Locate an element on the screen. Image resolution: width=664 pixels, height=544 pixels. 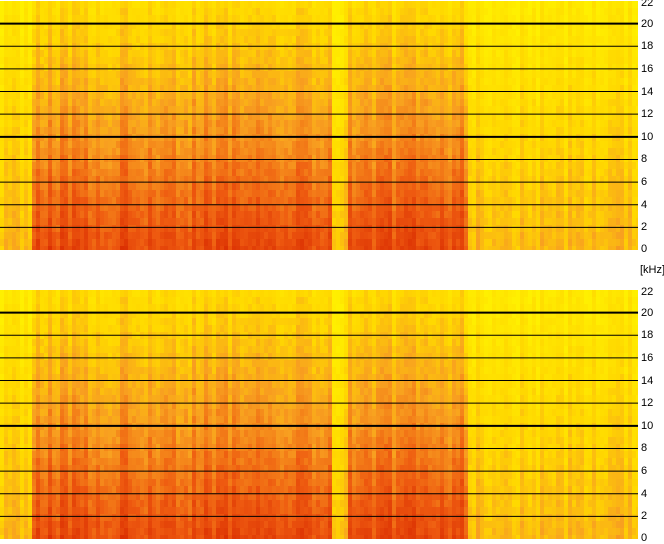
y-tick-label-bottom-18: 18 is located at coordinates (647, 335).